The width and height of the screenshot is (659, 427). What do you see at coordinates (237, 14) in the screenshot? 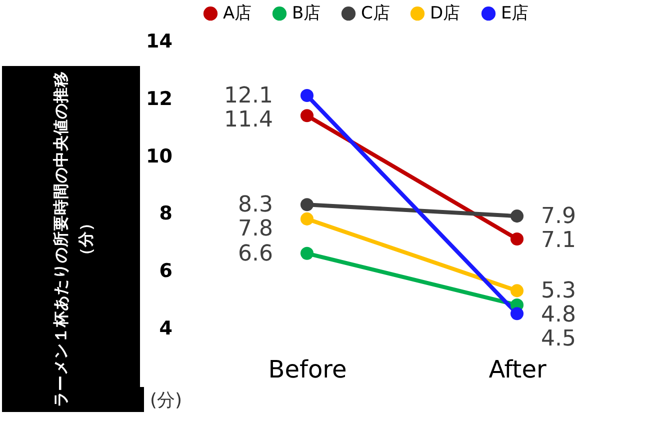
I see `legend-label: A店` at bounding box center [237, 14].